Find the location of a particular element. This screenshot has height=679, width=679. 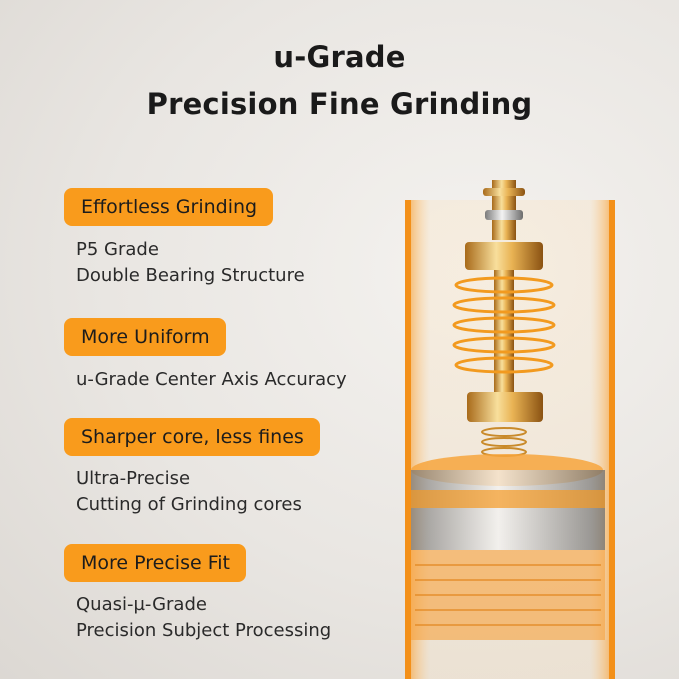

feature-description: P5 Grade Double Bearing Structure is located at coordinates (190, 263).